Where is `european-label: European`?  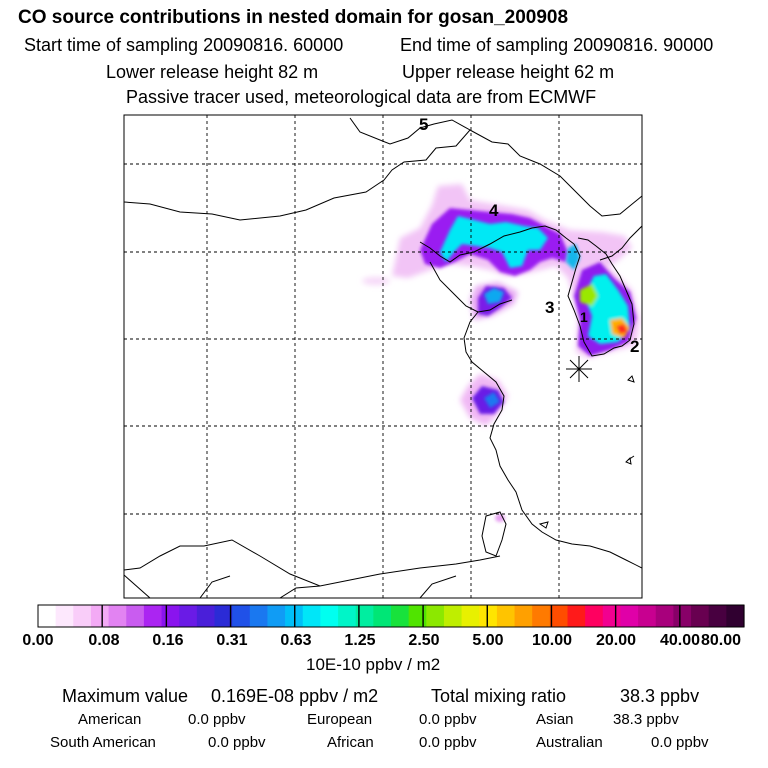 european-label: European is located at coordinates (340, 719).